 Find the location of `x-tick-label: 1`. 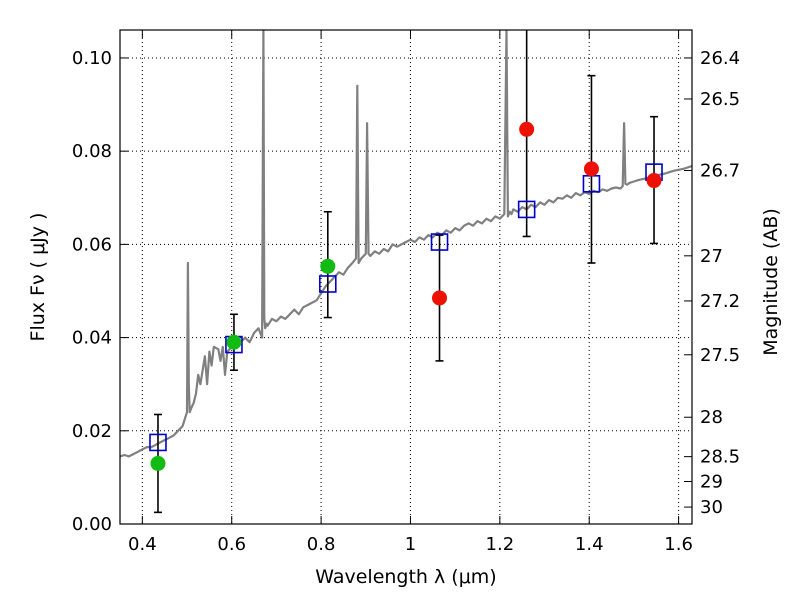

x-tick-label: 1 is located at coordinates (410, 544).